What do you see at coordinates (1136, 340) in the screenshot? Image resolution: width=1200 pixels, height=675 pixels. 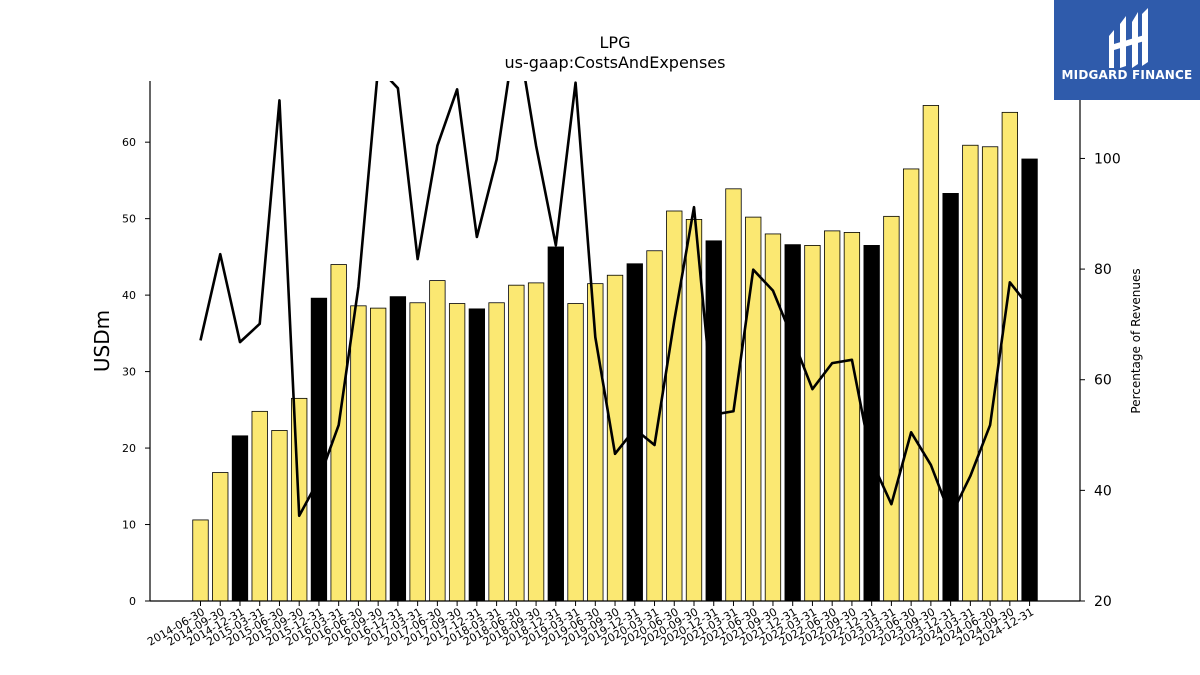 I see `y2-axis-label: Percentage of Revenues` at bounding box center [1136, 340].